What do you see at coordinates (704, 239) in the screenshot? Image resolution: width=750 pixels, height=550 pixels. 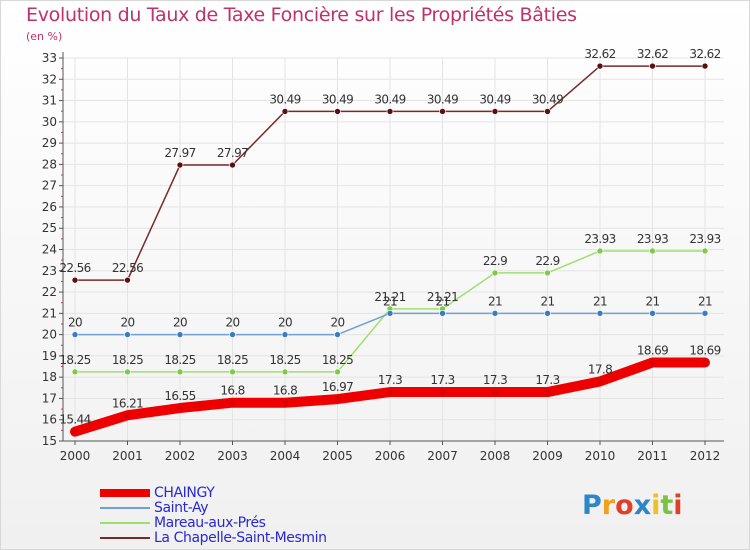 I see `data-label: 23.93` at bounding box center [704, 239].